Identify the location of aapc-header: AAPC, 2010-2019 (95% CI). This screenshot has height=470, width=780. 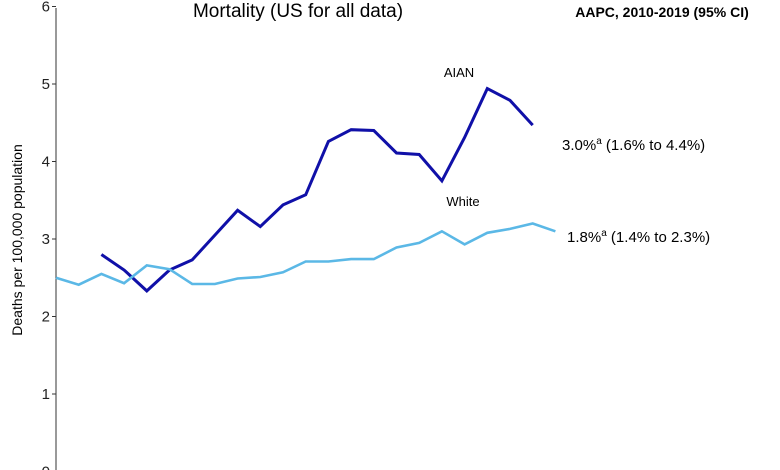
(662, 12).